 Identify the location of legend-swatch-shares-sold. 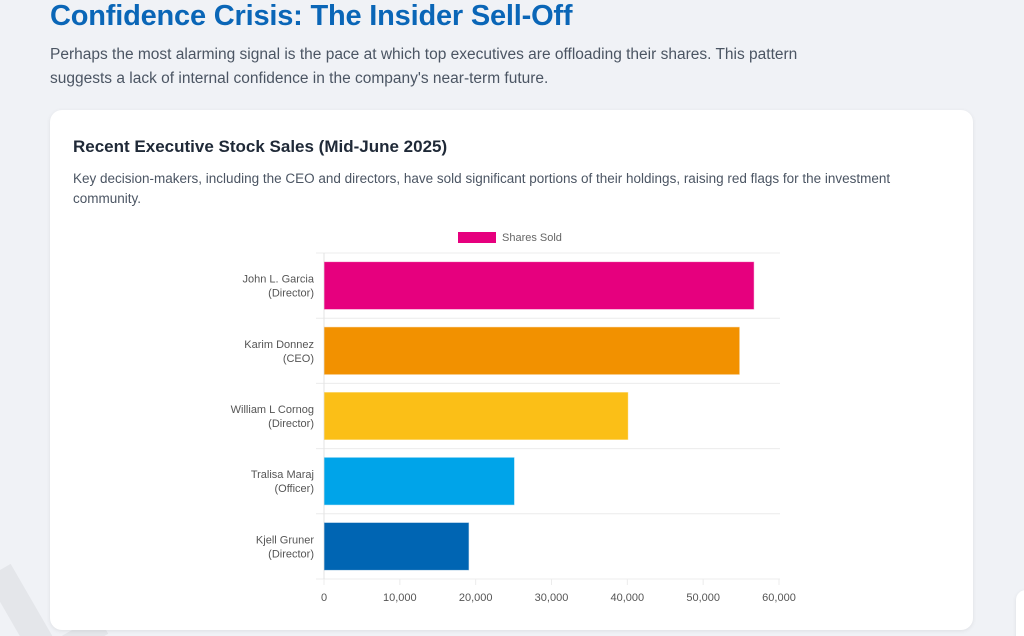
(477, 237).